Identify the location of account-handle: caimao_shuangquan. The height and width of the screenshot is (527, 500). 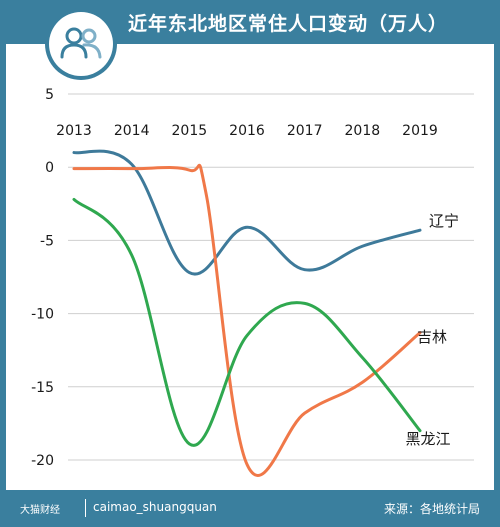
(155, 507).